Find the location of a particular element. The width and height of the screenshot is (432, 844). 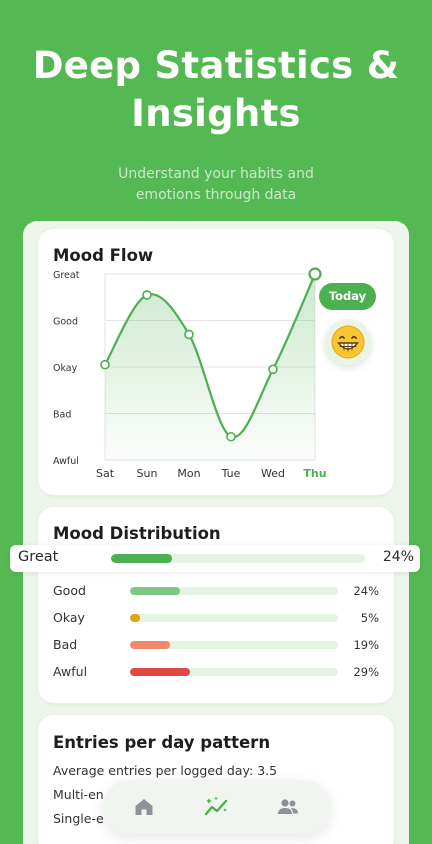

distribution-label: Okay is located at coordinates (69, 617).